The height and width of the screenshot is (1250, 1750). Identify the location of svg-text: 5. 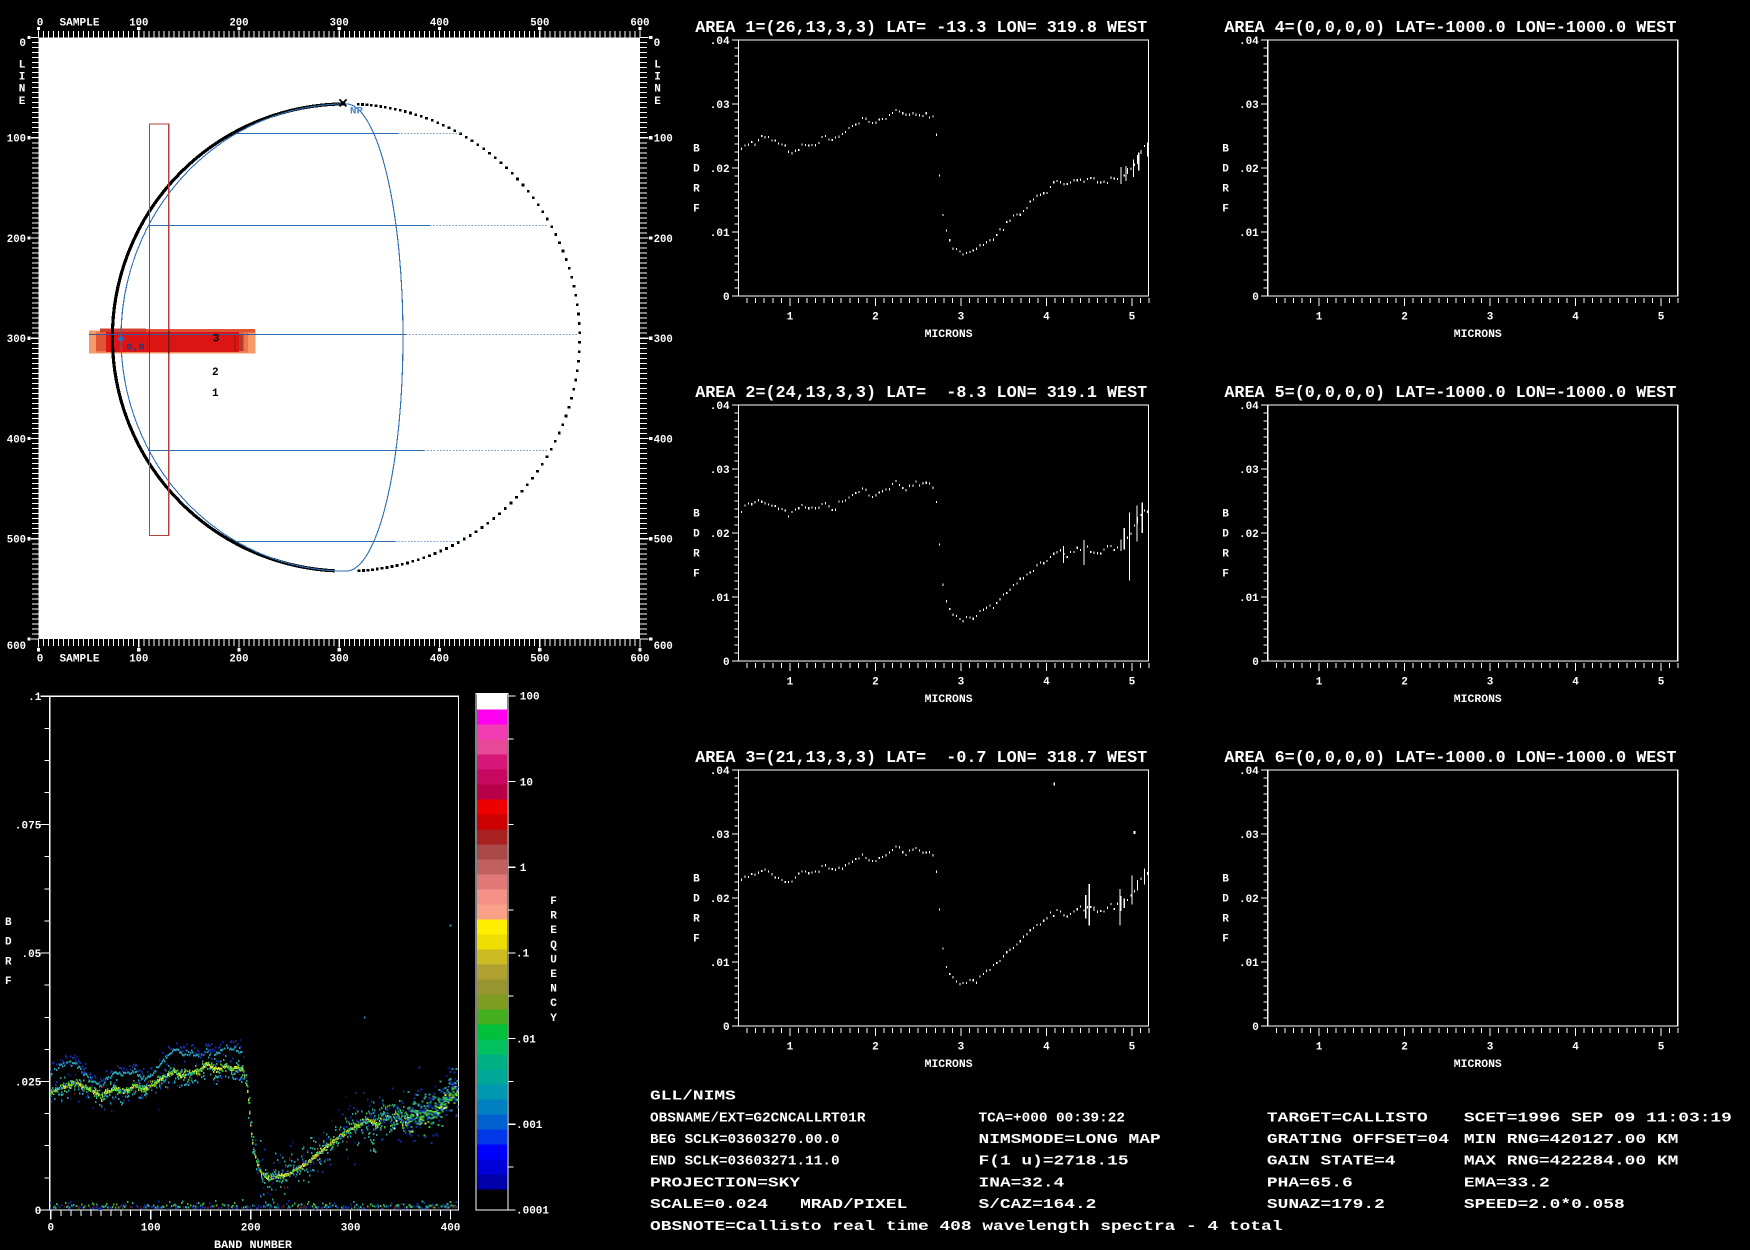
(1661, 1048).